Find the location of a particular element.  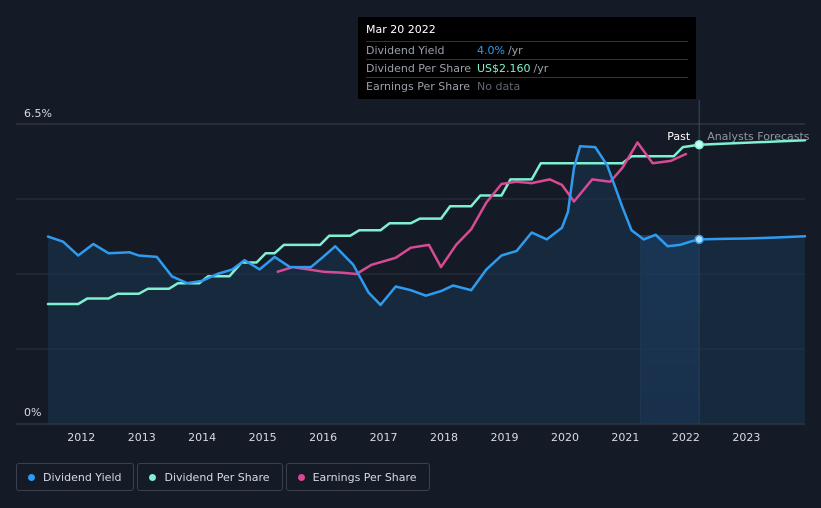

tooltip-label: Dividend Yield is located at coordinates (405, 50).